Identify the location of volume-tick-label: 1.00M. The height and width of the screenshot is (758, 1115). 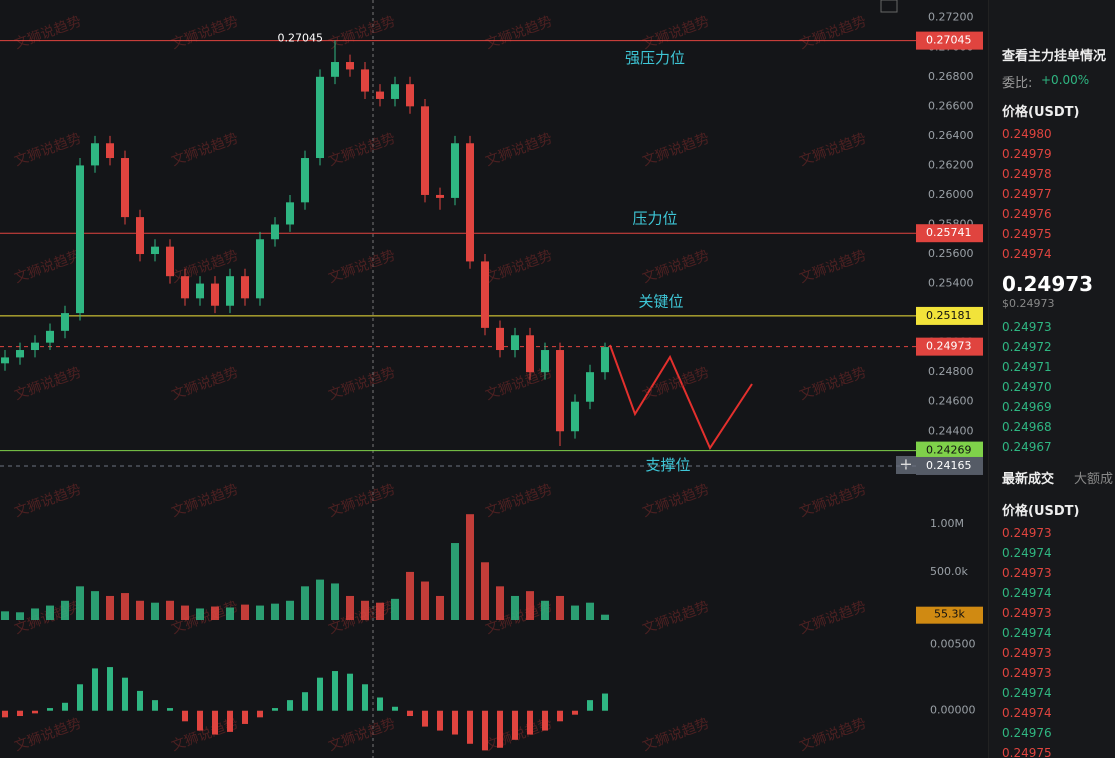
(947, 523).